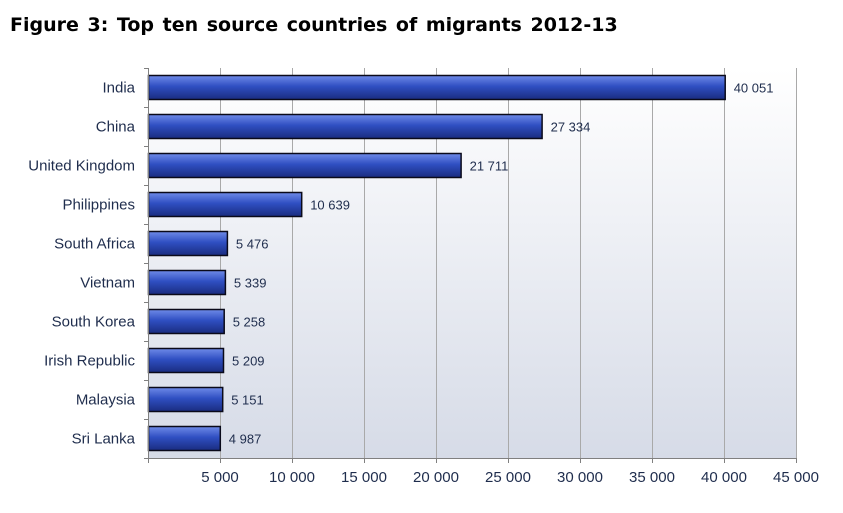 The width and height of the screenshot is (843, 513). What do you see at coordinates (248, 361) in the screenshot?
I see `data-label: 5 209` at bounding box center [248, 361].